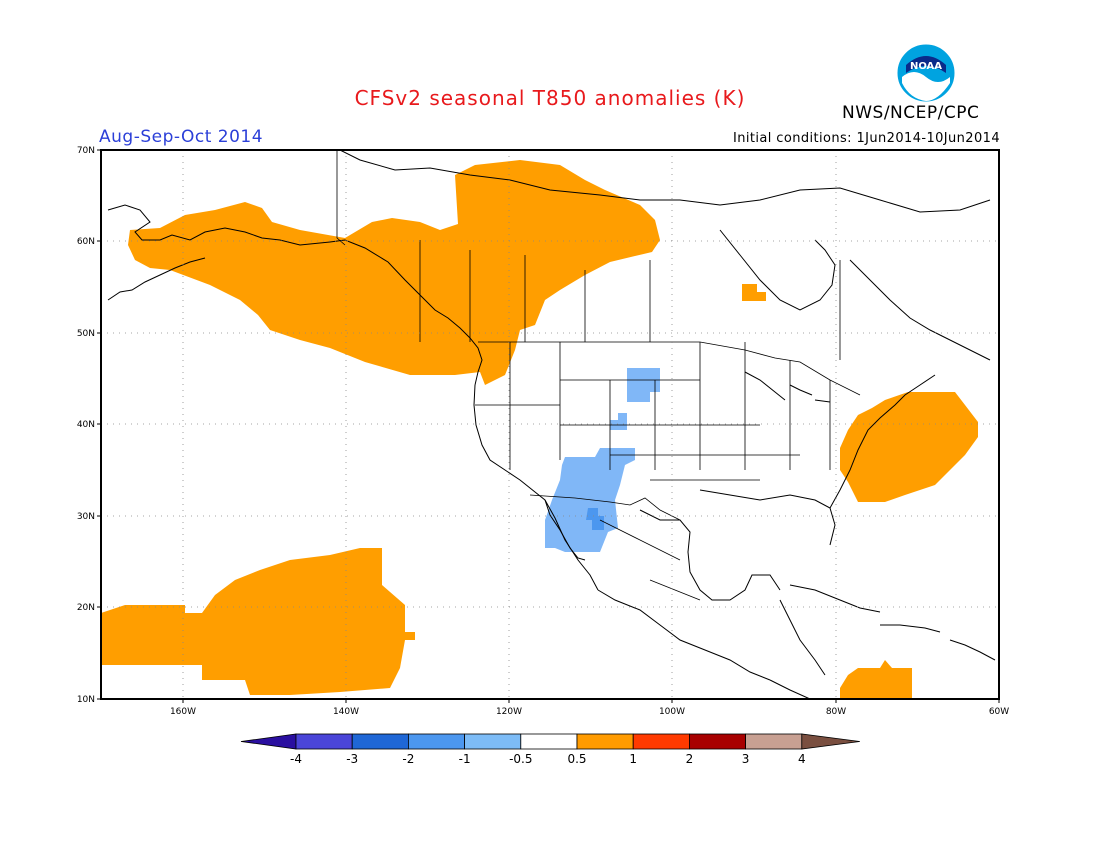  I want to click on colorbar: -4 -3 -2 -1 -0.5 0.5 1 2 3 4, so click(550, 749).